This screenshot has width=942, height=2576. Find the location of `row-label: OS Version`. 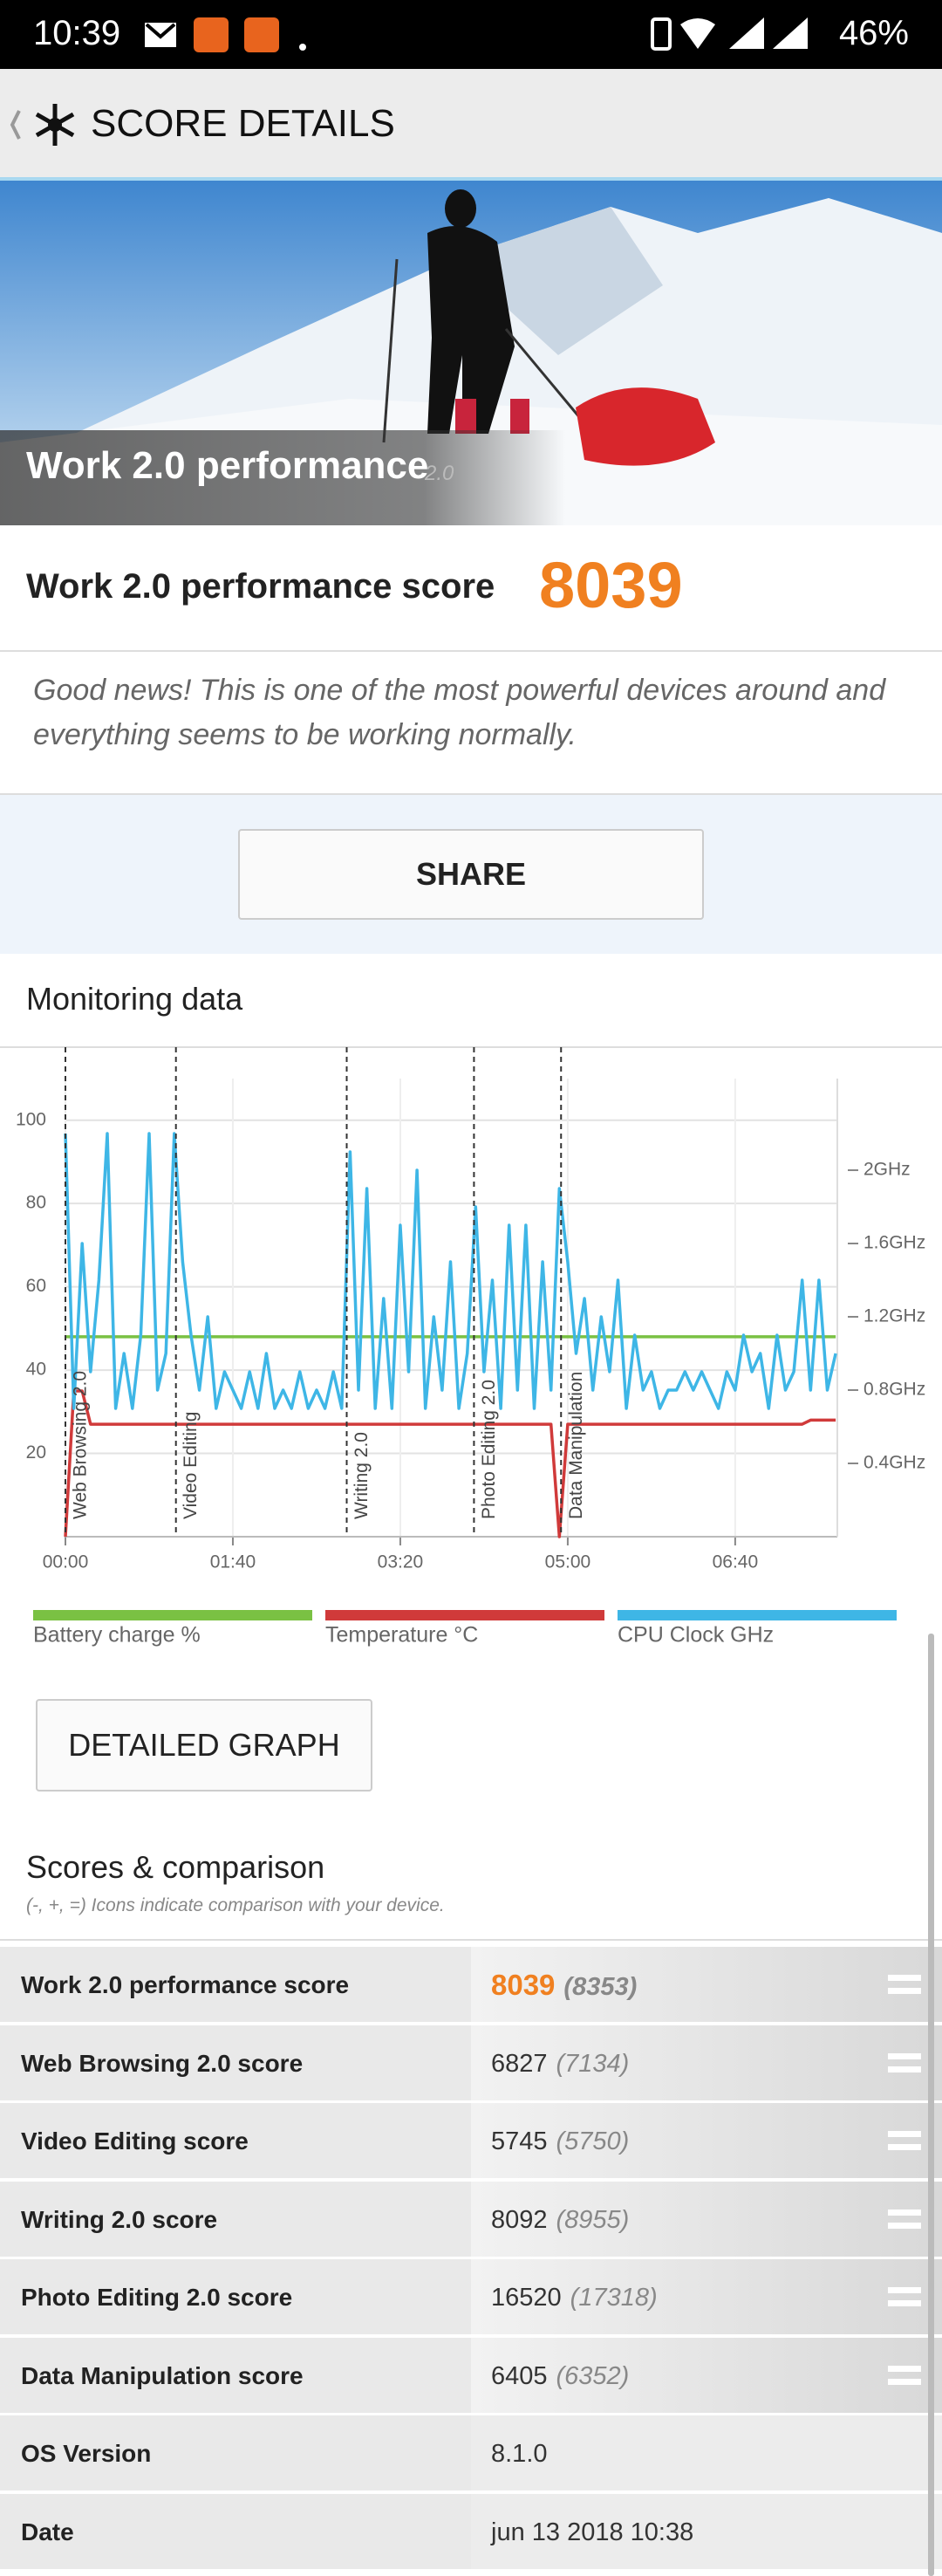

row-label: OS Version is located at coordinates (86, 2453).